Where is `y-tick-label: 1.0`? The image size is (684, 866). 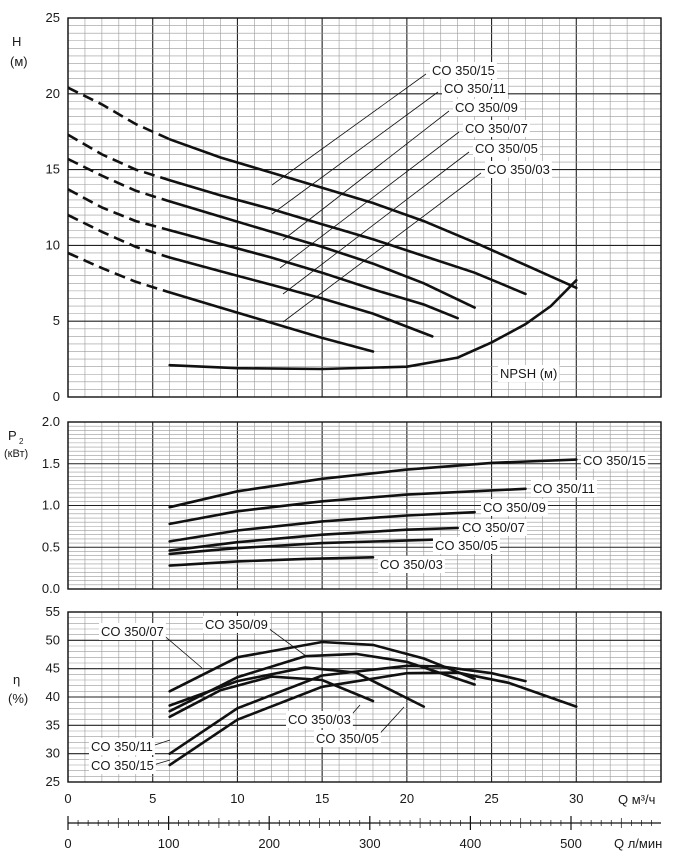
y-tick-label: 1.0 is located at coordinates (51, 505).